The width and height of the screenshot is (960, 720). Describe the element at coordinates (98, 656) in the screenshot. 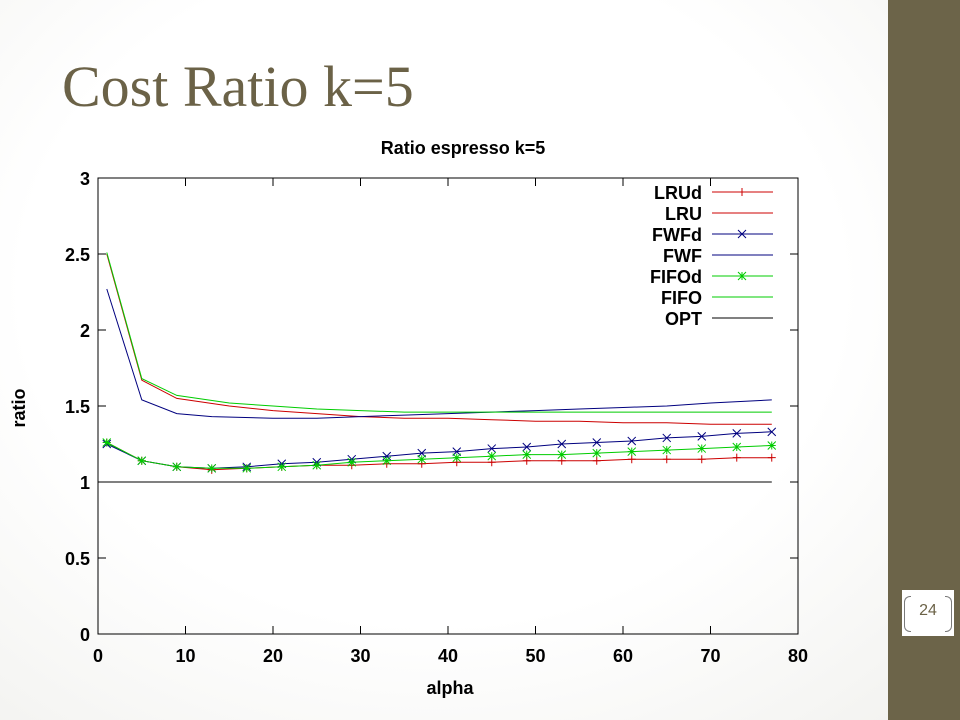

I see `x-tick-label: 0` at that location.